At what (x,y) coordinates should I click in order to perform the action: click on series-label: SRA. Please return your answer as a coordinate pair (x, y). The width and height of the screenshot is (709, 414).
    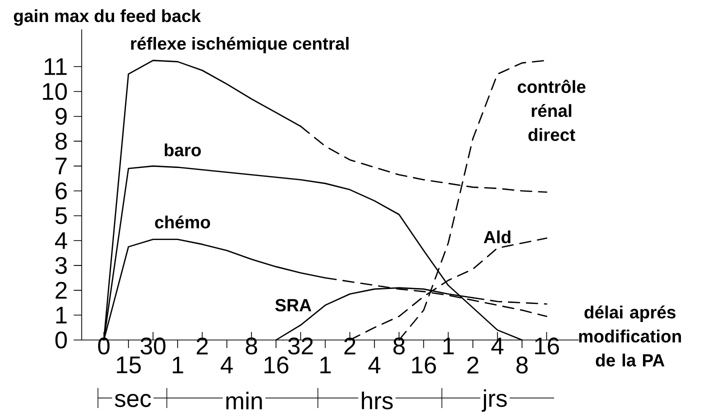
    Looking at the image, I should click on (293, 305).